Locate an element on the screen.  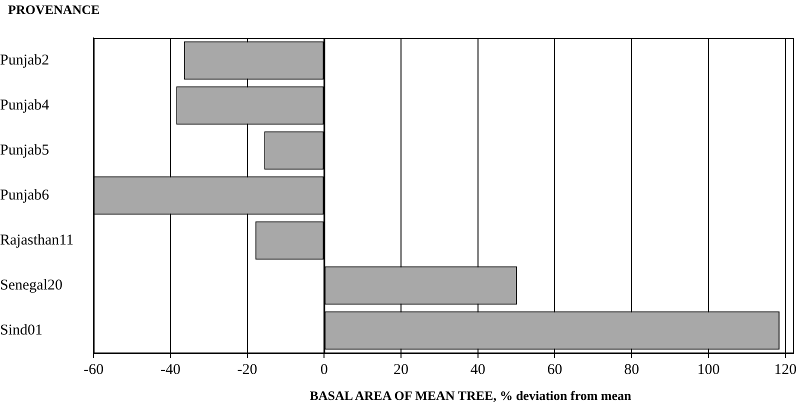
y-tick-label: Punjab5 is located at coordinates (25, 150).